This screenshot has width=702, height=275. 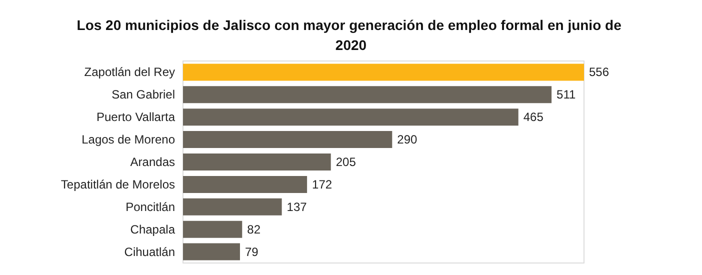 What do you see at coordinates (129, 72) in the screenshot?
I see `y-tick-label: Zapotlán del Rey` at bounding box center [129, 72].